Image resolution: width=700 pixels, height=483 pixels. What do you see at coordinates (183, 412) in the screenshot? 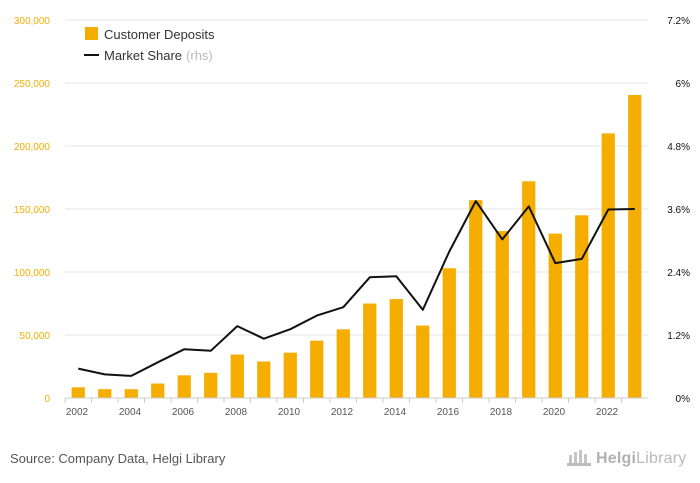
I see `x-tick-label: 2006` at bounding box center [183, 412].